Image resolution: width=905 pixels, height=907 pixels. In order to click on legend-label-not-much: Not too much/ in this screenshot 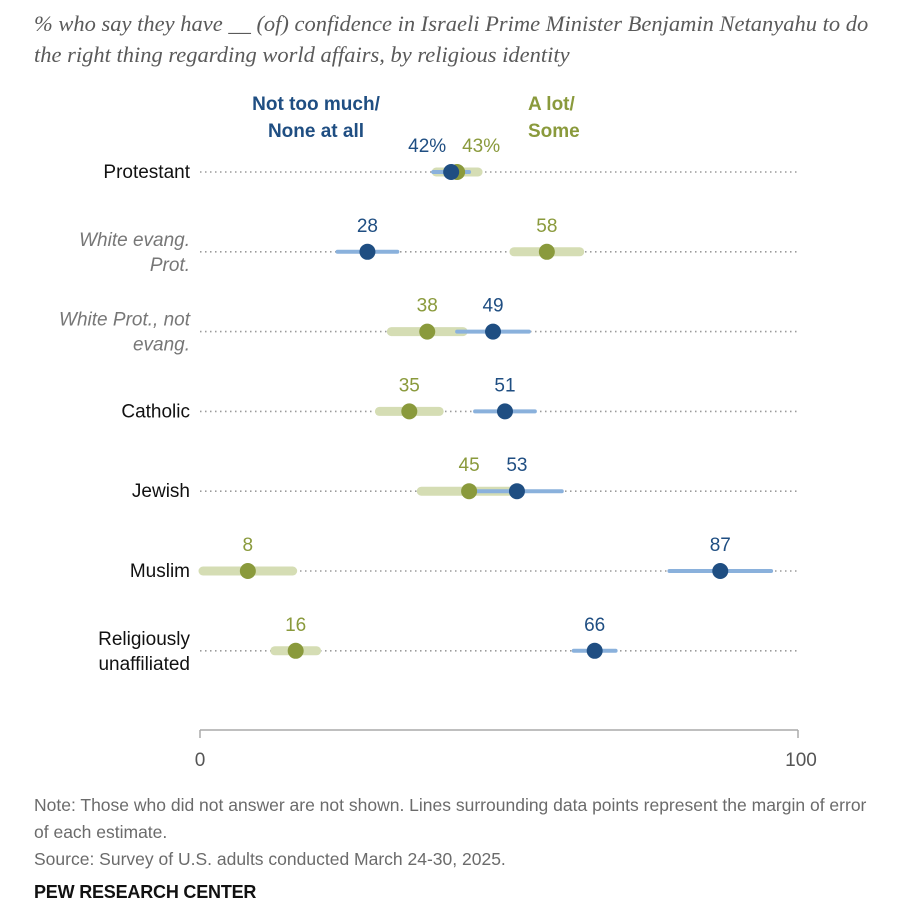, I will do `click(316, 104)`.